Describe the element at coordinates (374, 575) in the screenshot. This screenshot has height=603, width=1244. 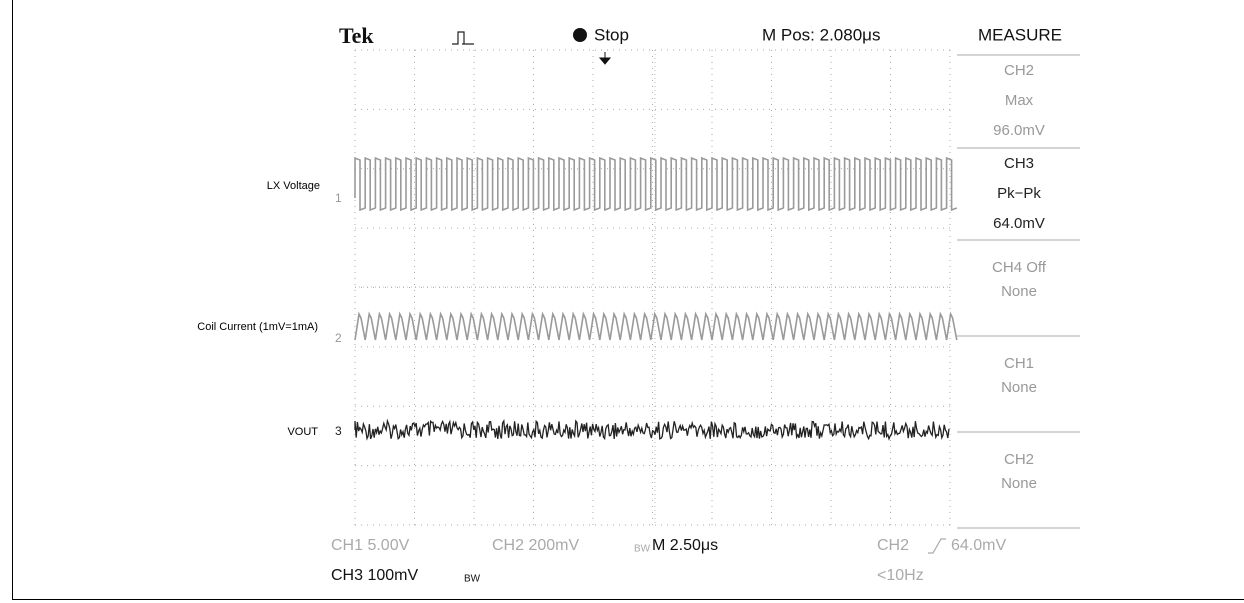
I see `ch3-setting: CH3 100mV` at that location.